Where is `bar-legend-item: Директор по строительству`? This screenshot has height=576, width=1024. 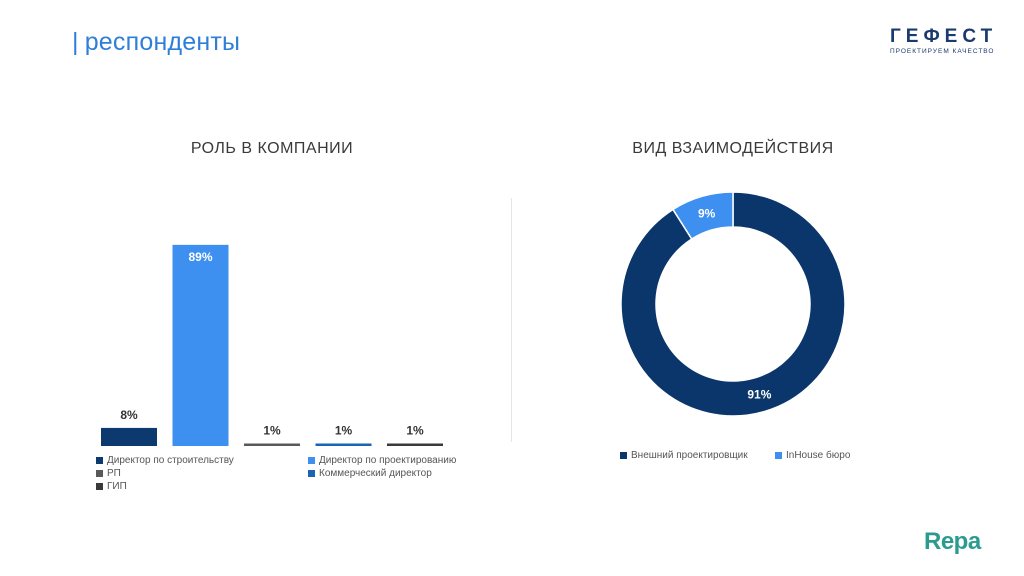
bar-legend-item: Директор по строительству is located at coordinates (165, 460).